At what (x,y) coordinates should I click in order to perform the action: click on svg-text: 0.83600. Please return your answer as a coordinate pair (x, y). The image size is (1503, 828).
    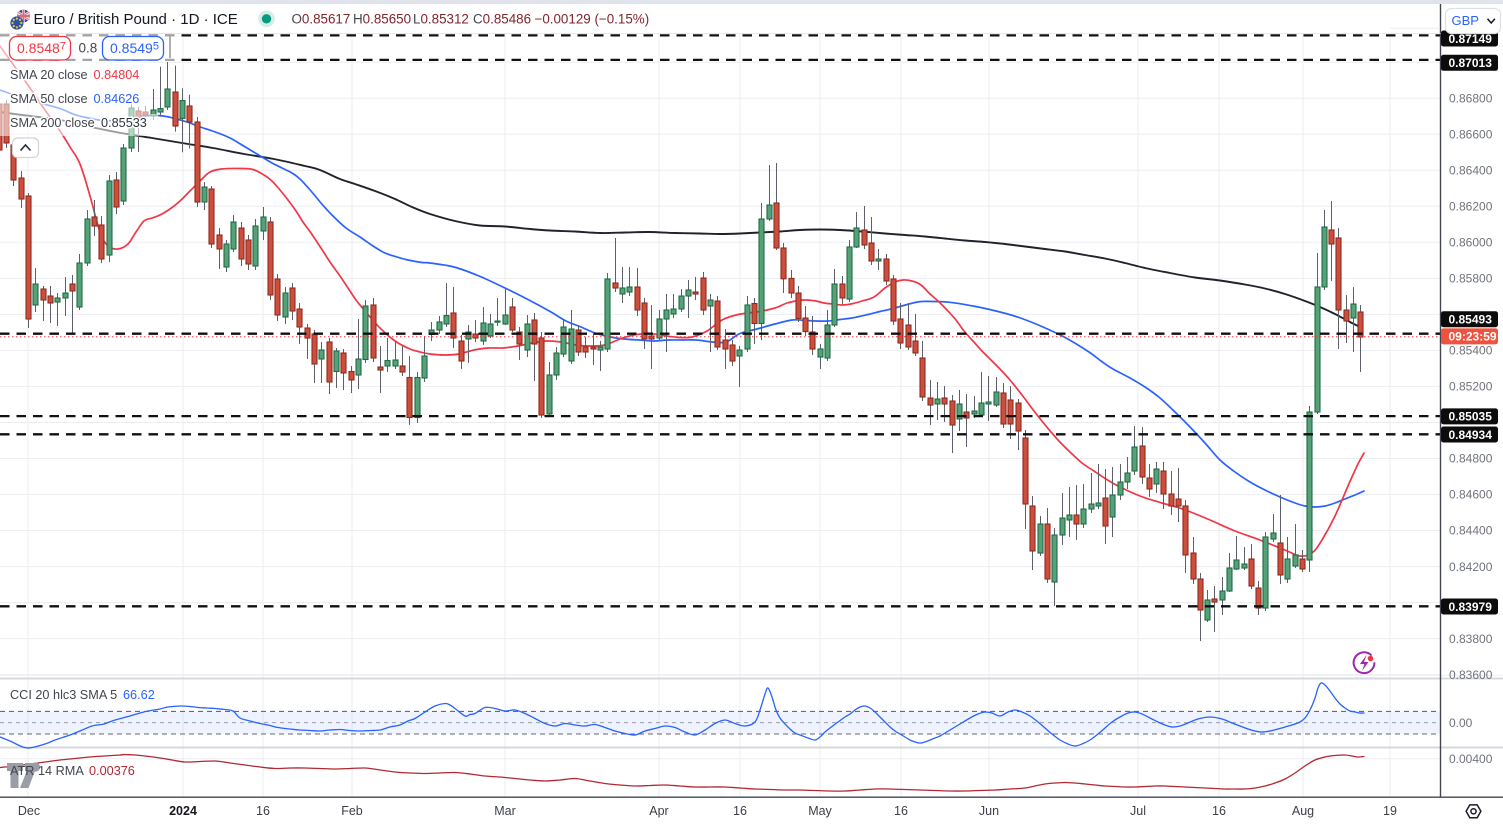
    Looking at the image, I should click on (1471, 675).